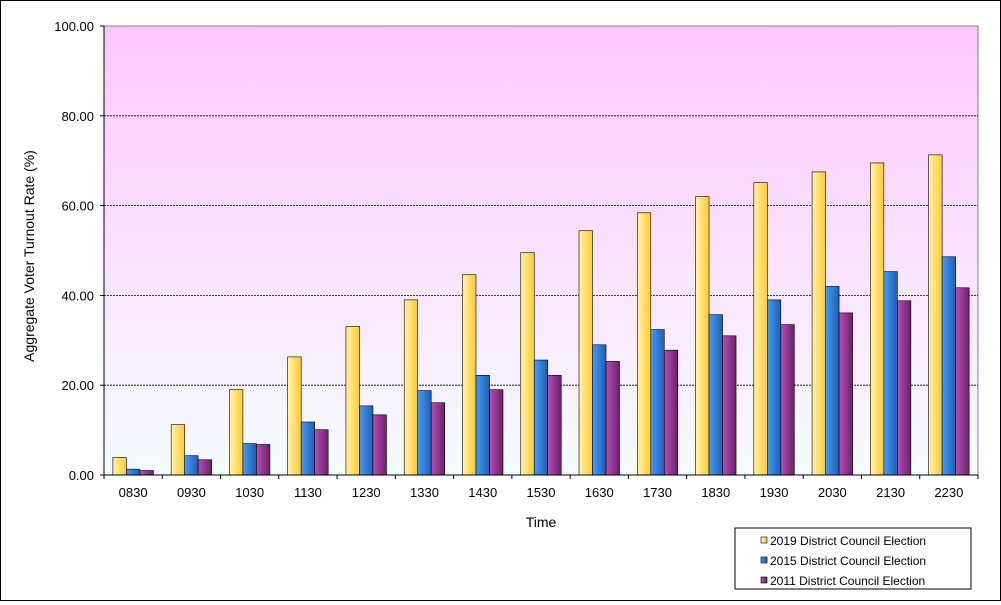  Describe the element at coordinates (482, 492) in the screenshot. I see `x-tick-label: 1430` at that location.